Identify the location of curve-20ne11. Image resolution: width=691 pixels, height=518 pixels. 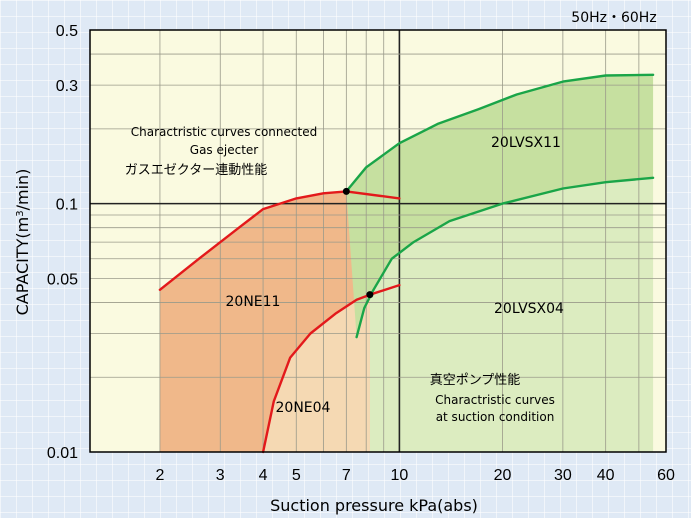
(253, 240).